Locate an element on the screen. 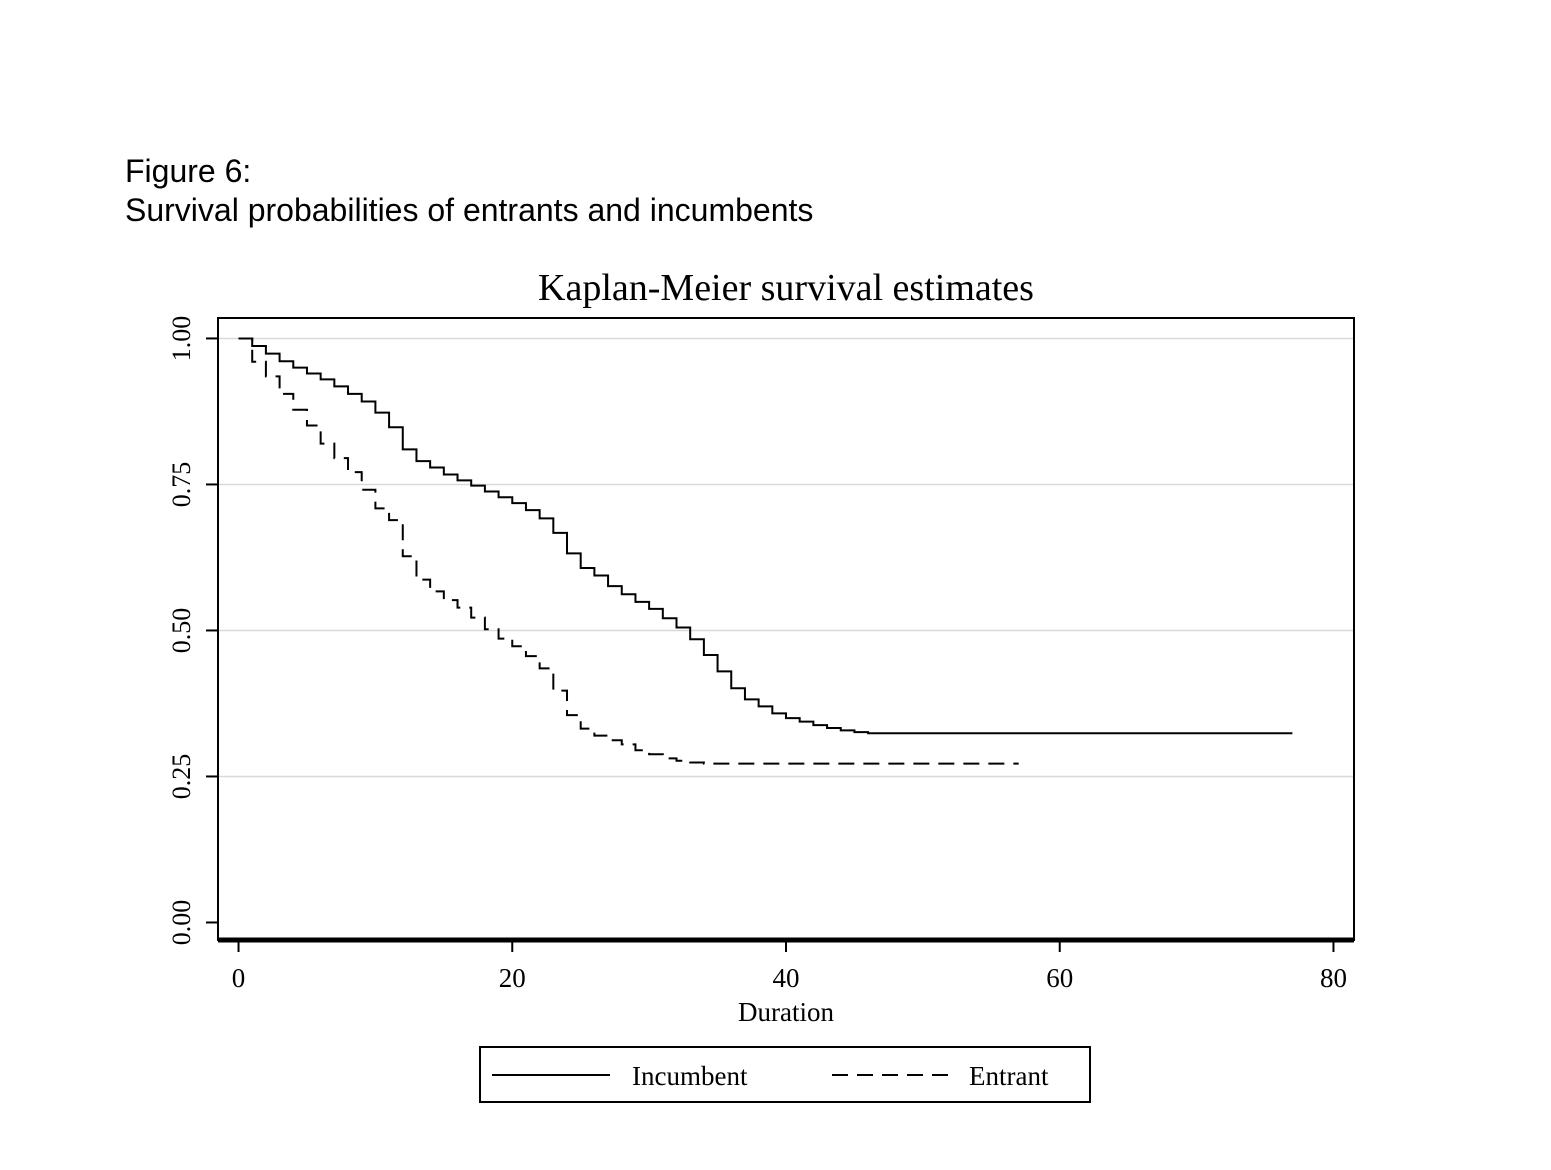 This screenshot has width=1551, height=1170. legend-label-incumbent: Incumbent is located at coordinates (690, 1076).